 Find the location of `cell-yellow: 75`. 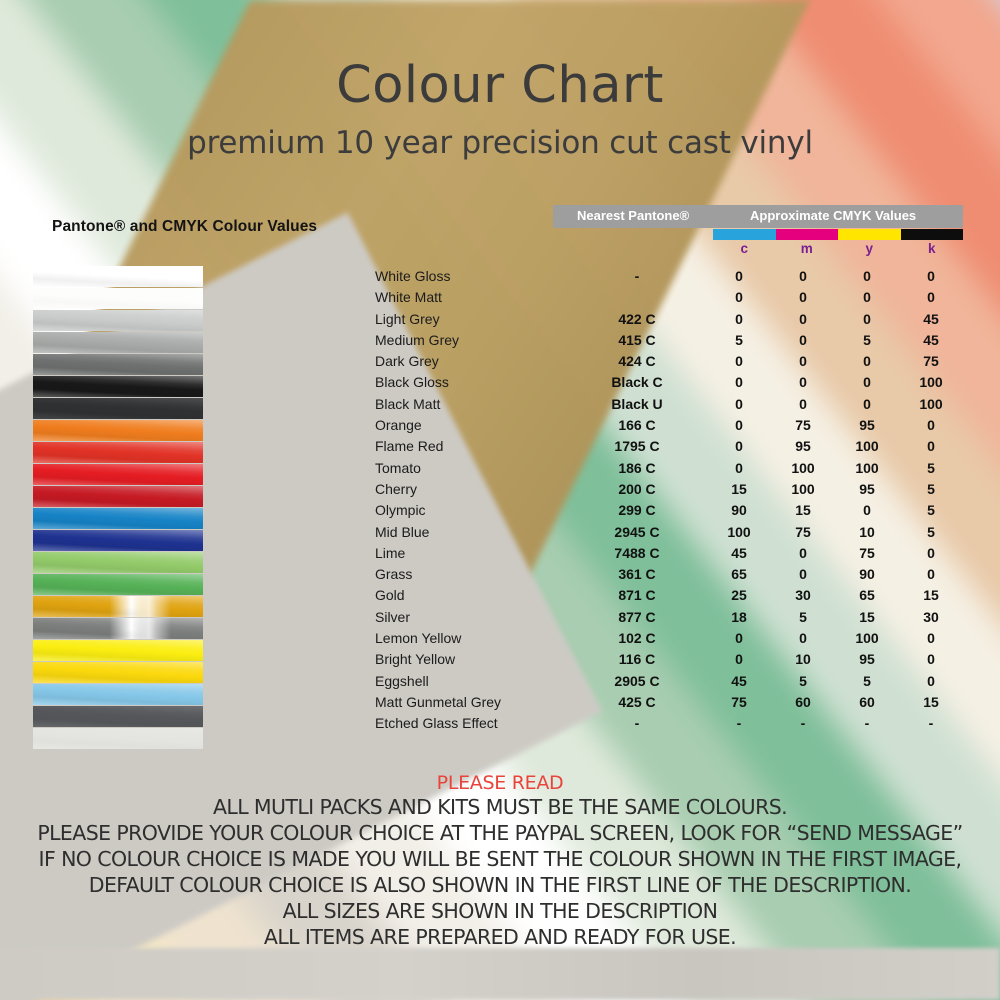

cell-yellow: 75 is located at coordinates (867, 552).